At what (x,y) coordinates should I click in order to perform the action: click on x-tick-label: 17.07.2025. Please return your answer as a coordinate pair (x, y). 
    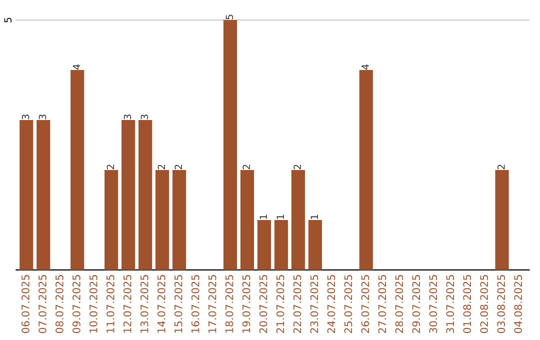
    Looking at the image, I should click on (212, 304).